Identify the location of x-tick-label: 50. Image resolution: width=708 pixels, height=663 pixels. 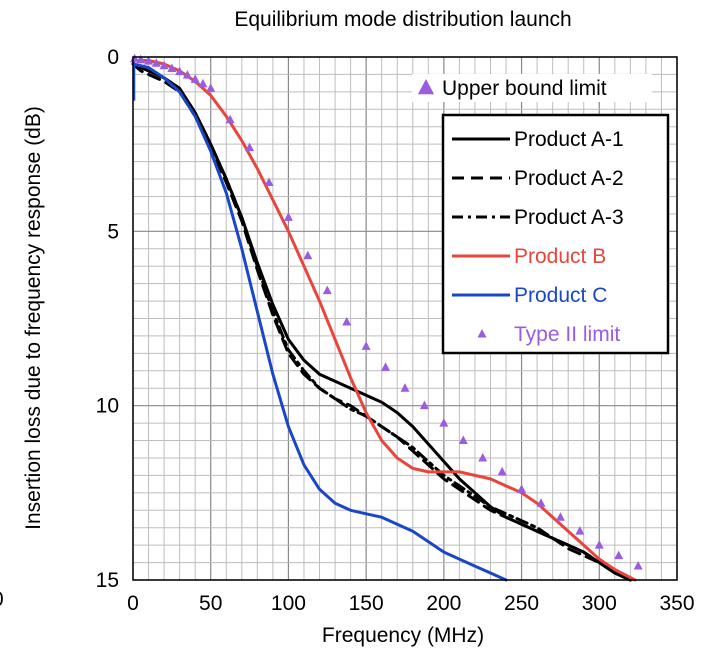
(210, 603).